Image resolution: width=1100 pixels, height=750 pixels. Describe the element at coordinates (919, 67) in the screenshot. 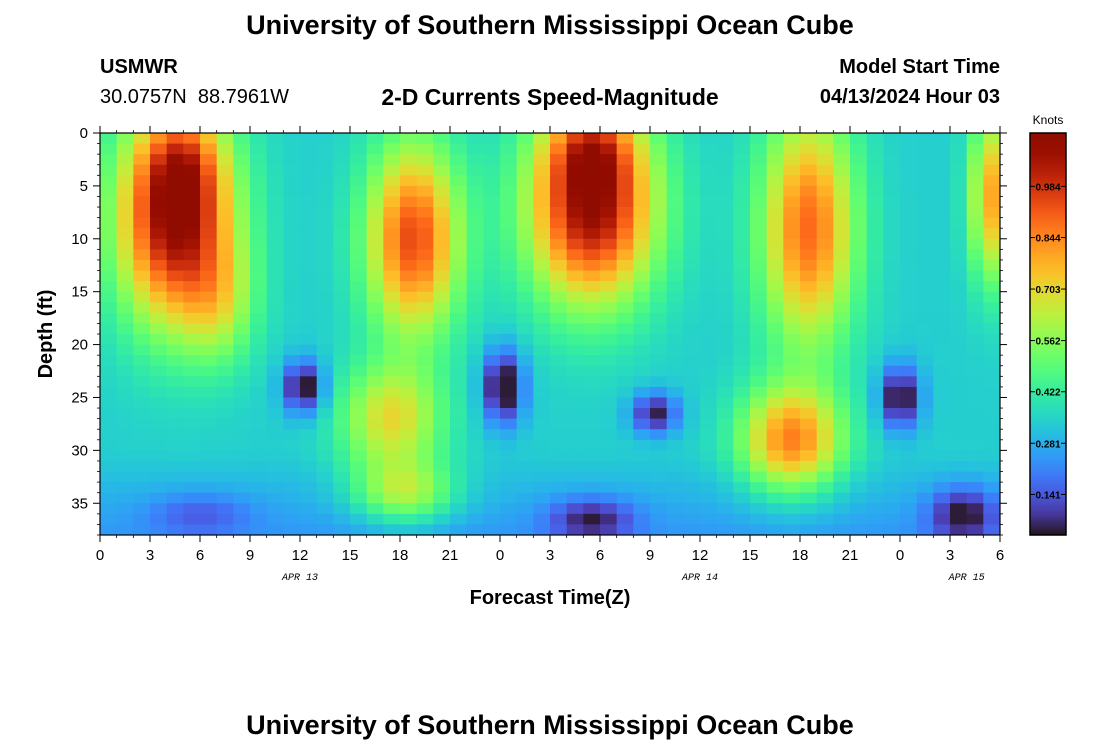

I see `model-start-label: Model Start Time` at that location.